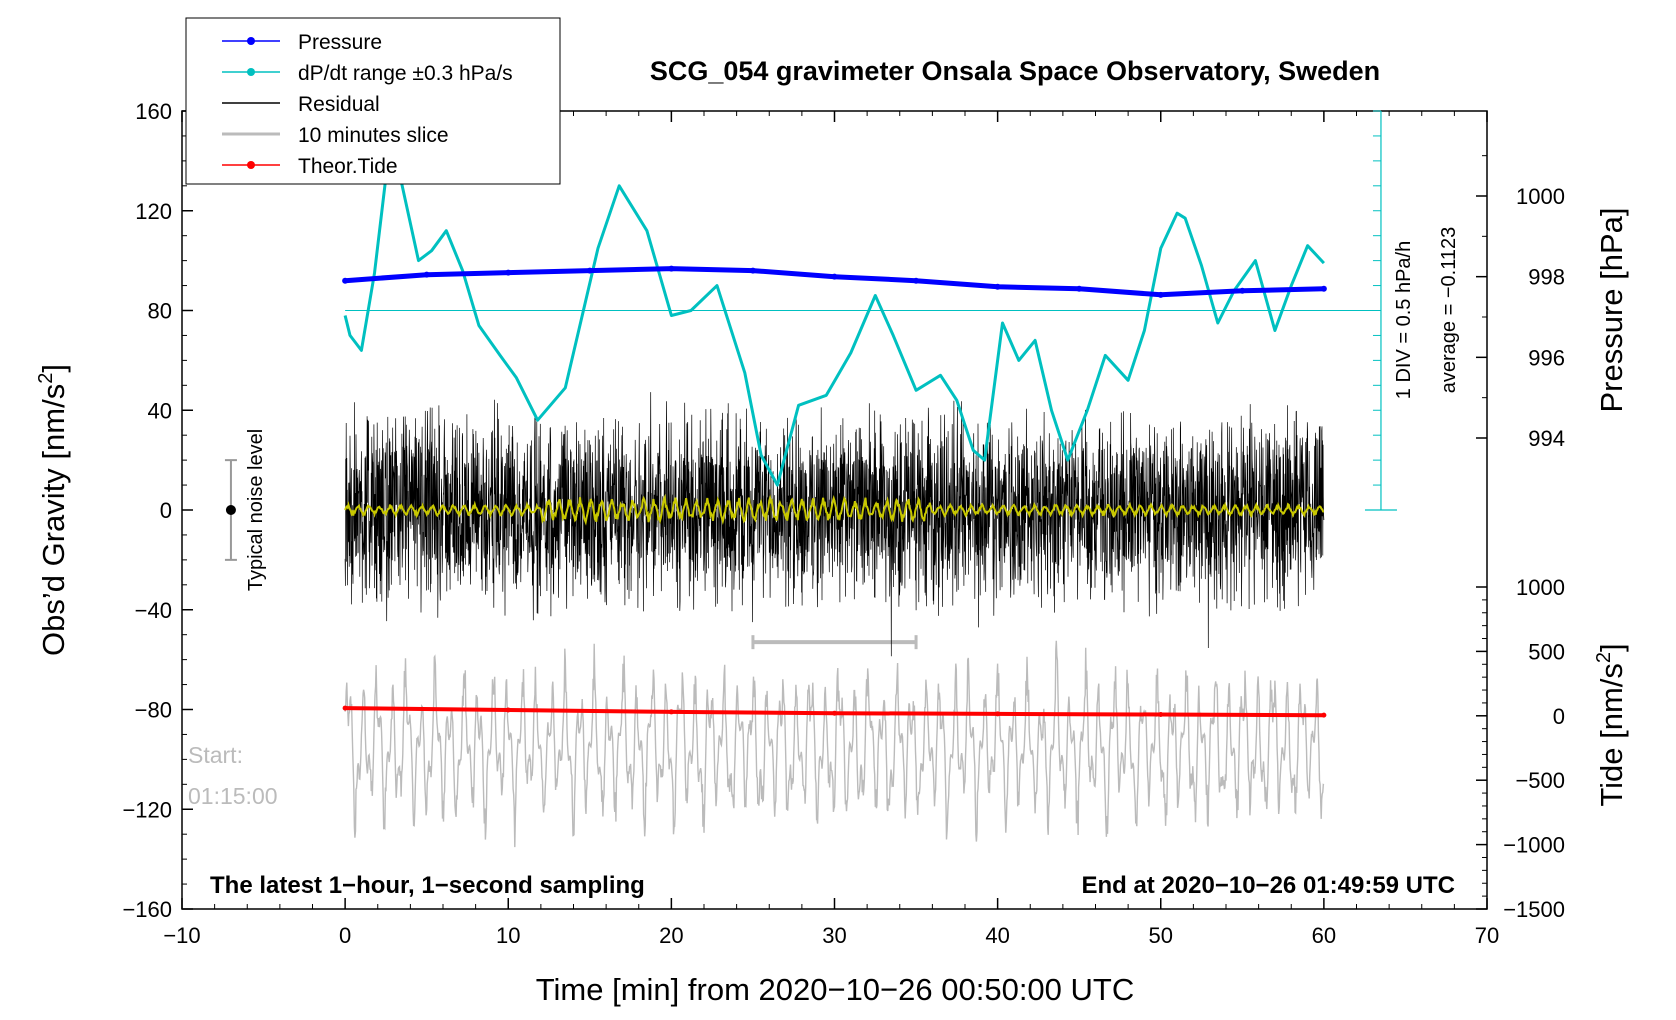 This screenshot has width=1676, height=1020. What do you see at coordinates (348, 166) in the screenshot?
I see `legend-label: Theor.Tide` at bounding box center [348, 166].